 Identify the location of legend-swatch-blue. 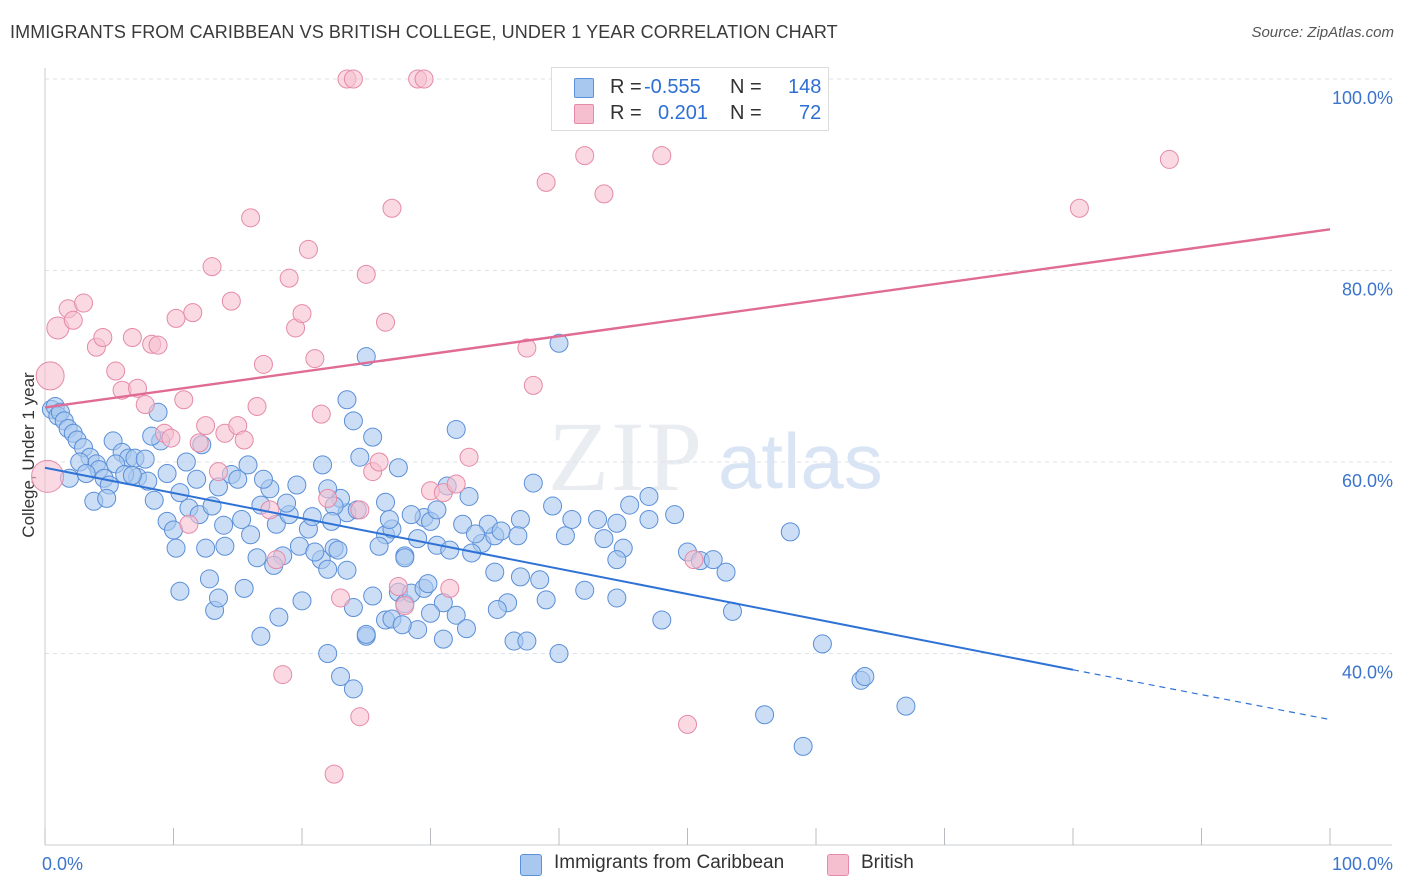
(584, 88).